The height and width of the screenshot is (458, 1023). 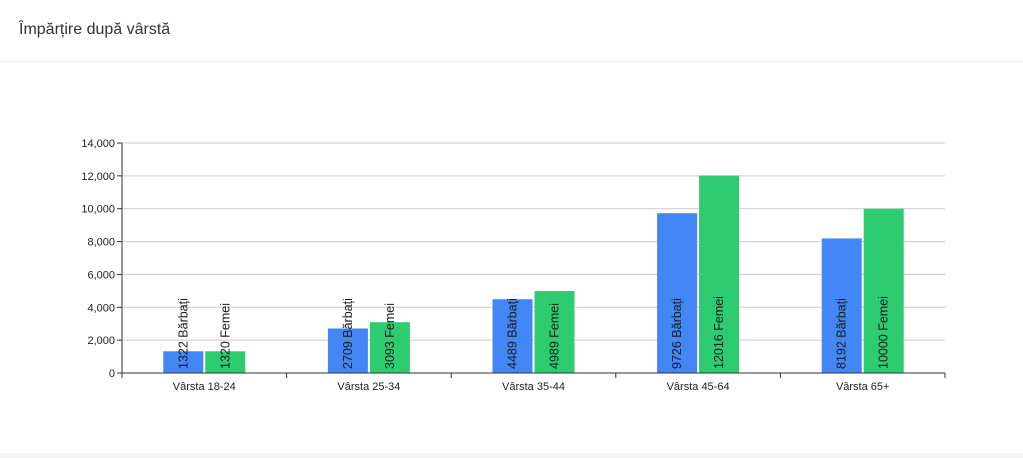 I want to click on y-tick-label: 12,000, so click(x=98, y=177).